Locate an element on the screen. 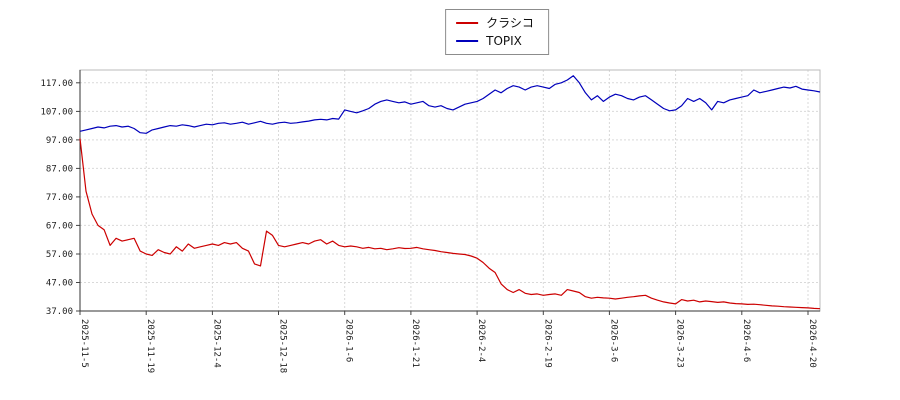  x-tick-label: 2025-11-19 is located at coordinates (150, 346).